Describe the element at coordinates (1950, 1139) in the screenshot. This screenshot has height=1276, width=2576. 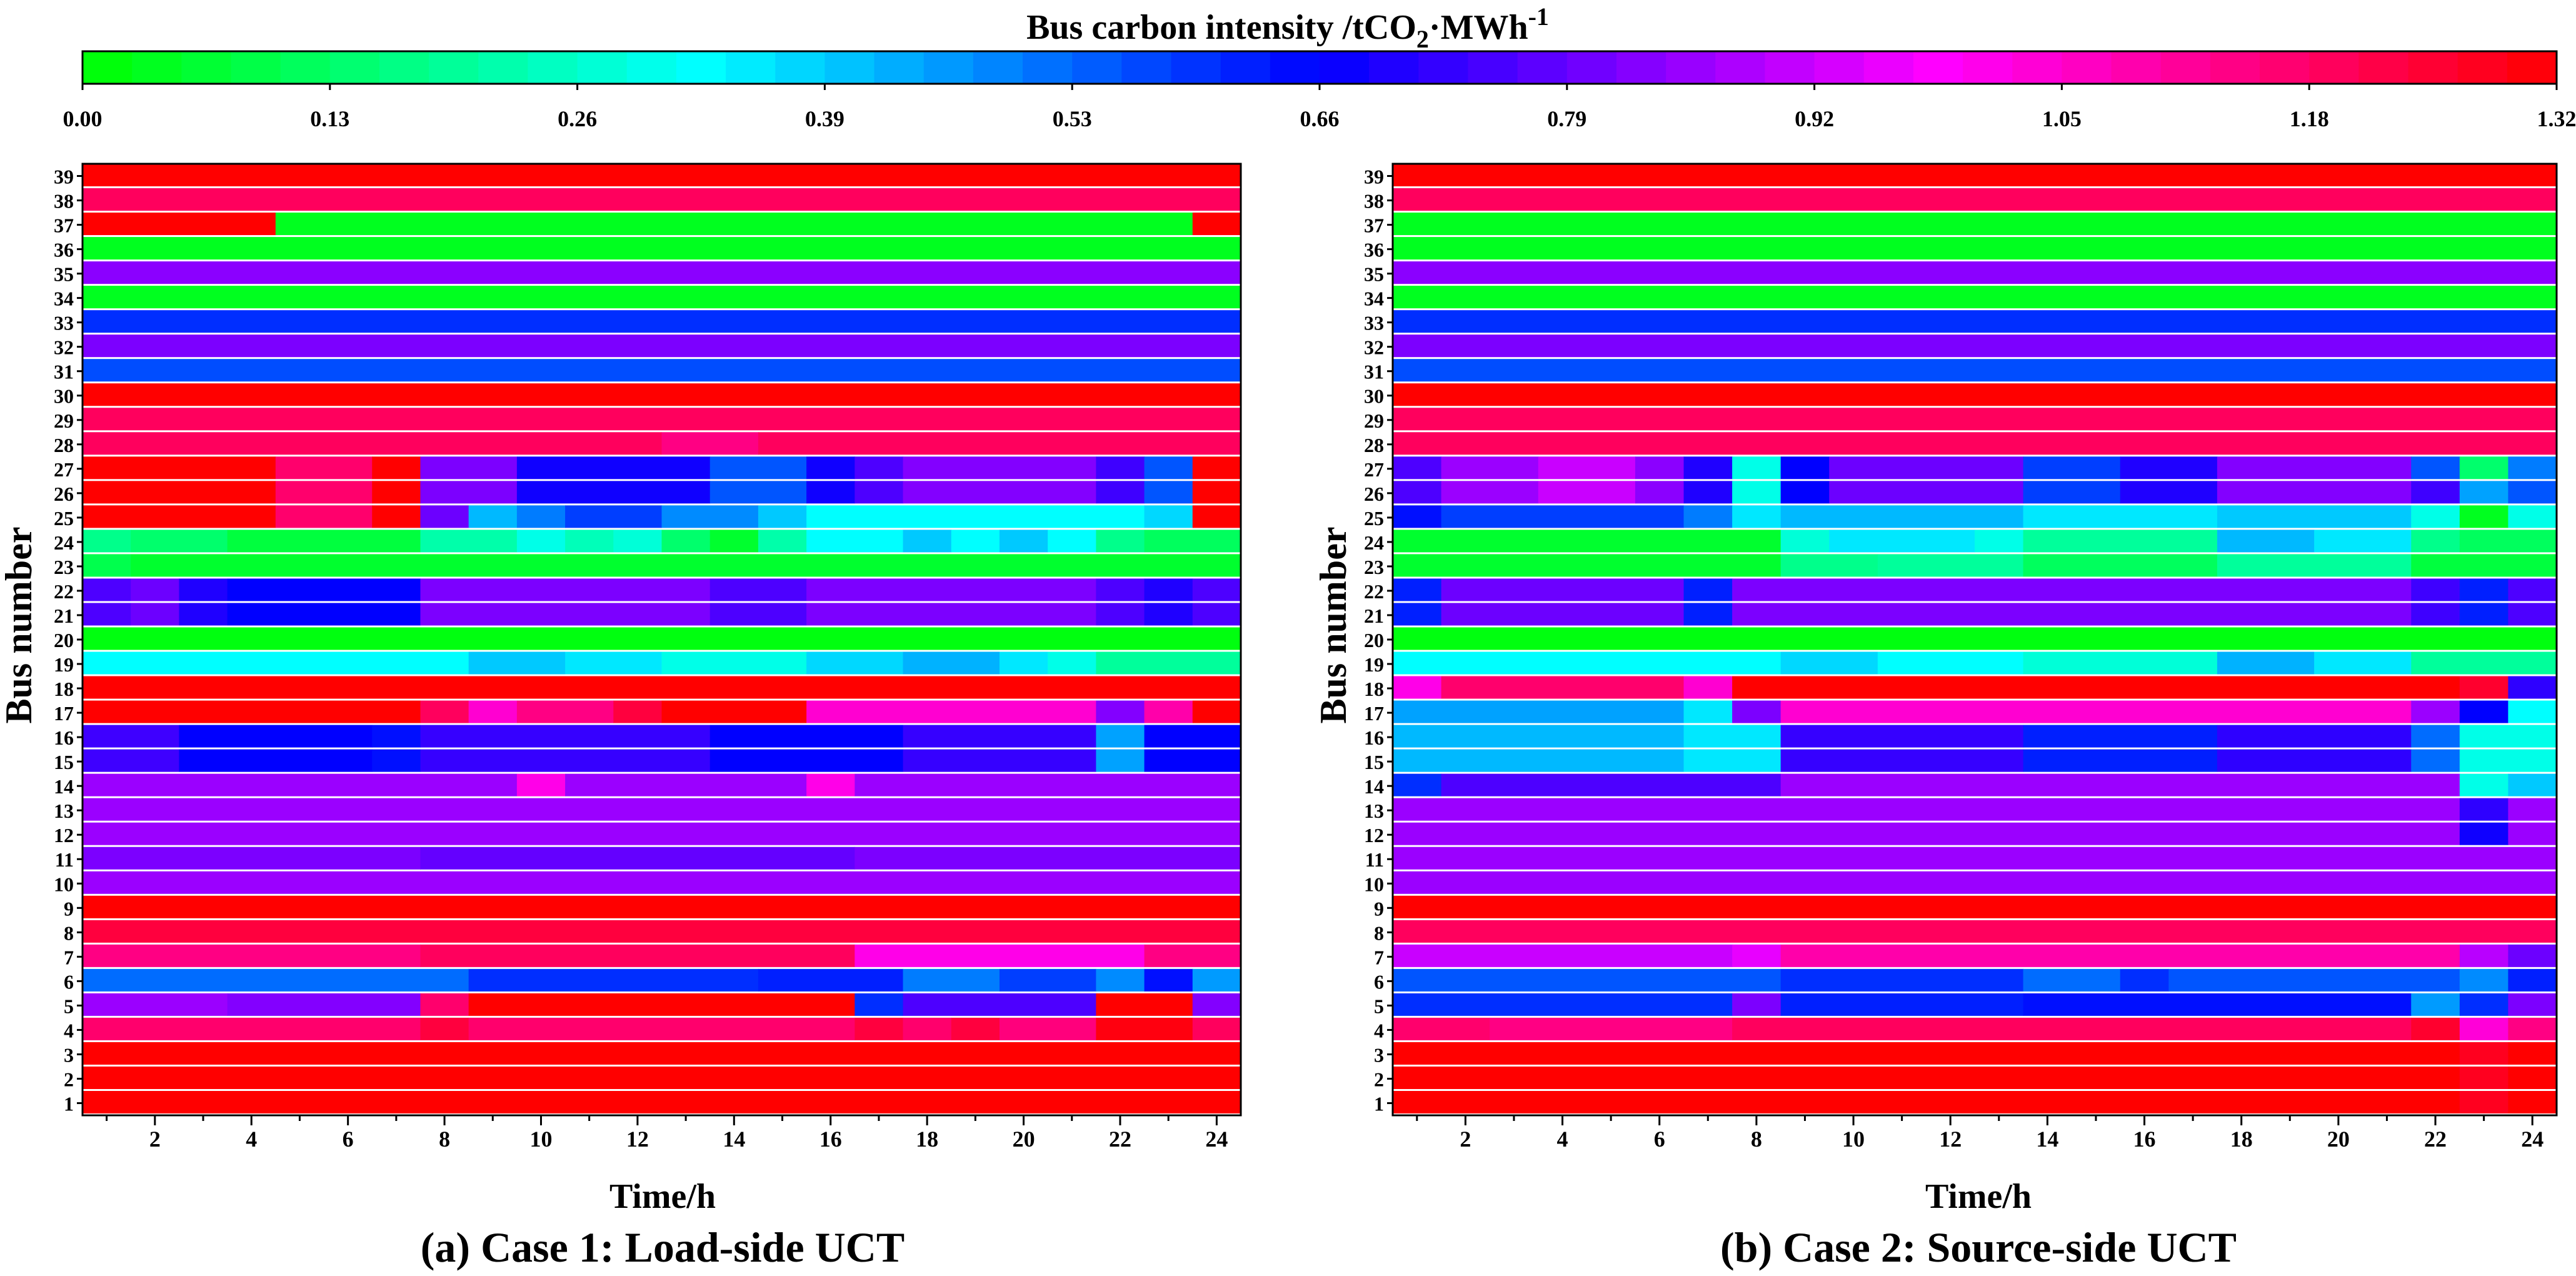
I see `x-tick-label: 12` at that location.